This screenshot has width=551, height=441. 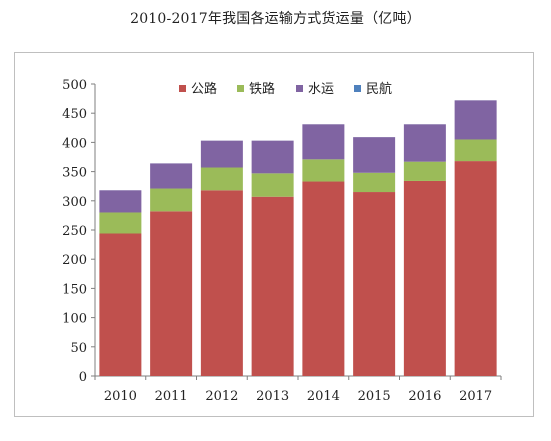 I want to click on x-tick-label: 2012, so click(x=221, y=396).